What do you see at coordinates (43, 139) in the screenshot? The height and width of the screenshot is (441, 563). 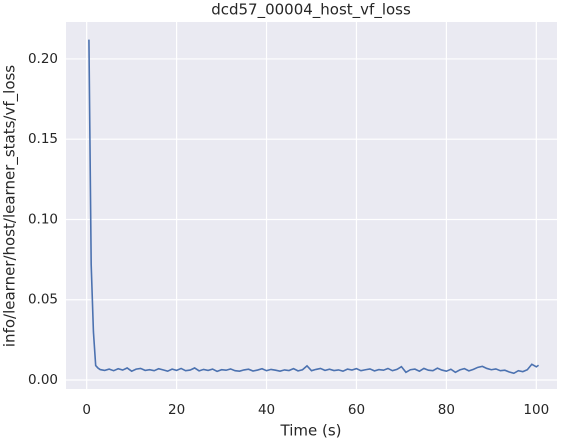 I see `y-tick-label: 0.15` at bounding box center [43, 139].